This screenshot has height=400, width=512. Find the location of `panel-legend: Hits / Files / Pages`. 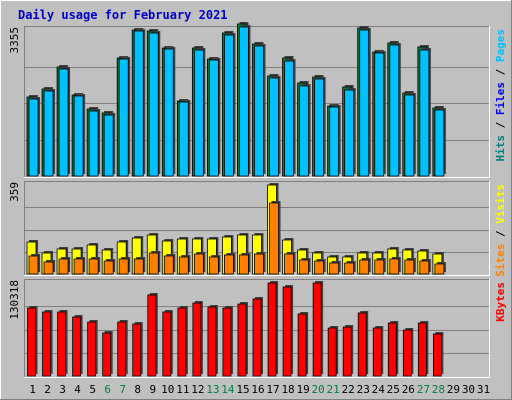

panel-legend: Hits / Files / Pages is located at coordinates (500, 95).